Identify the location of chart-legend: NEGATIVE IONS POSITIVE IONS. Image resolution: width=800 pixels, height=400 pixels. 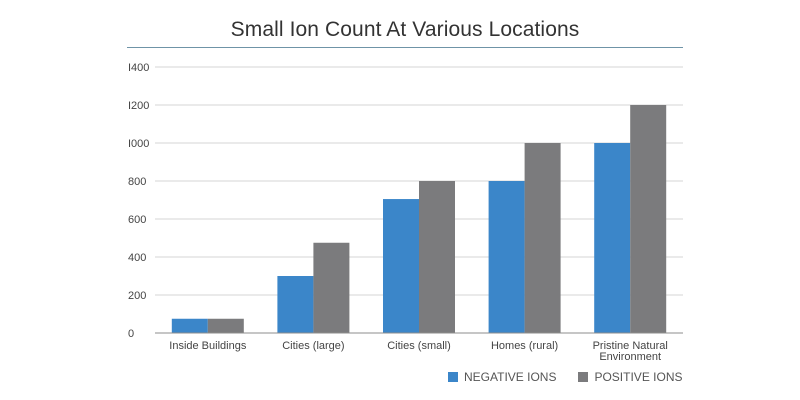
(565, 377).